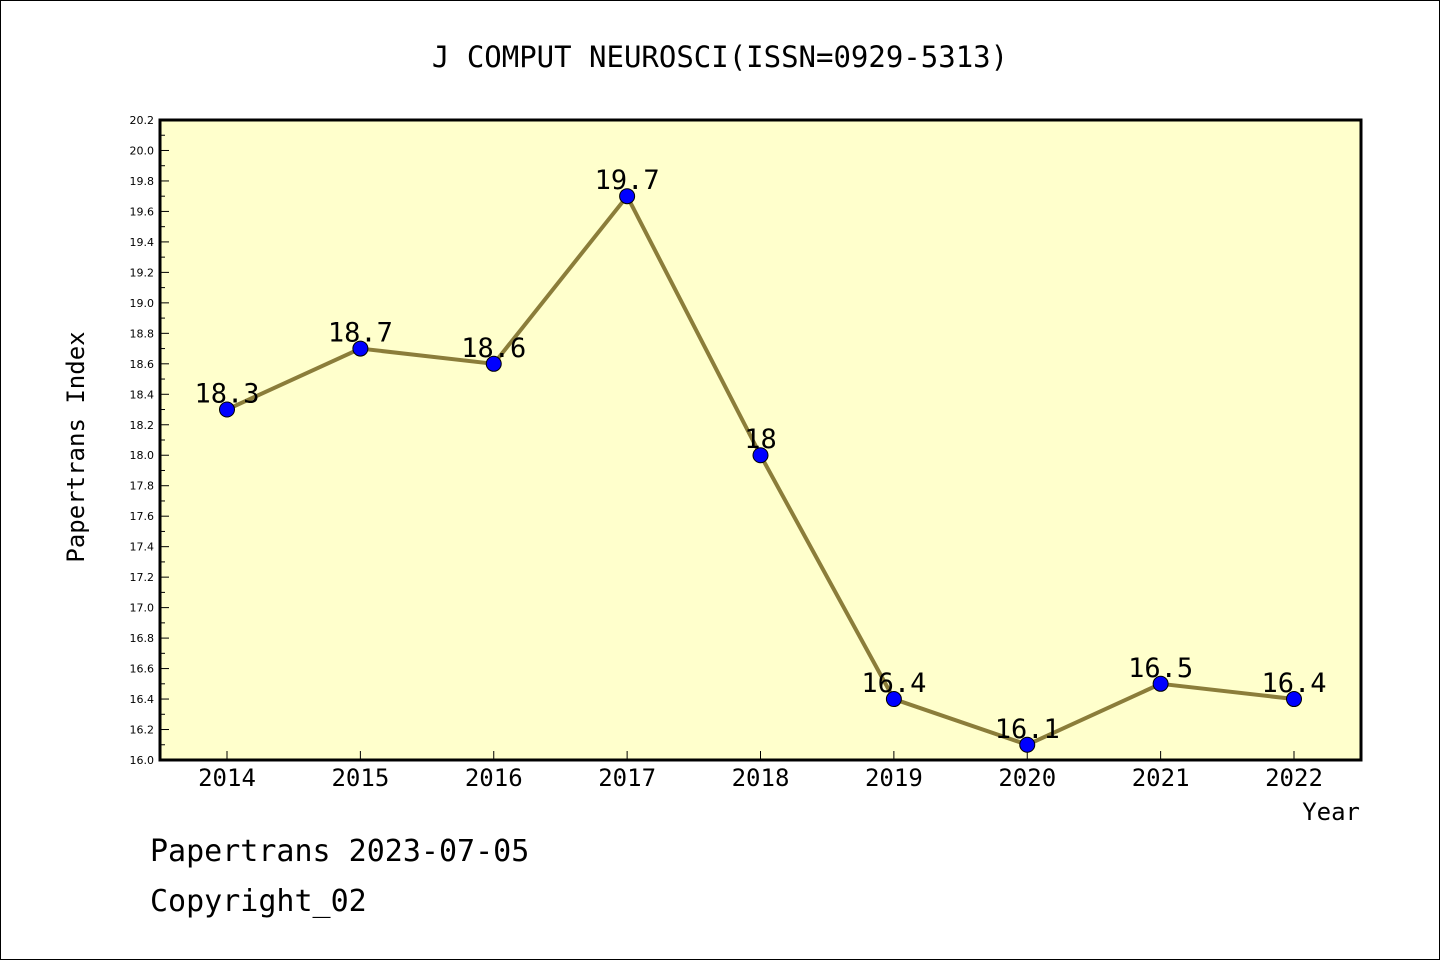  Describe the element at coordinates (142, 638) in the screenshot. I see `y-tick-label: 16.8` at that location.